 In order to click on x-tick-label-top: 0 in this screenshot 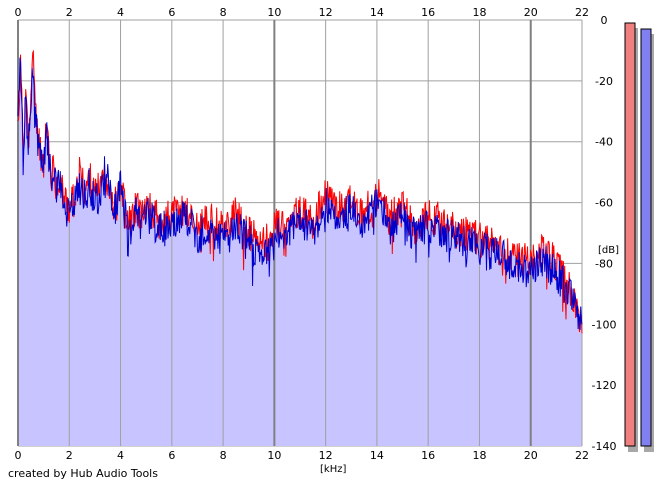, I will do `click(18, 12)`.